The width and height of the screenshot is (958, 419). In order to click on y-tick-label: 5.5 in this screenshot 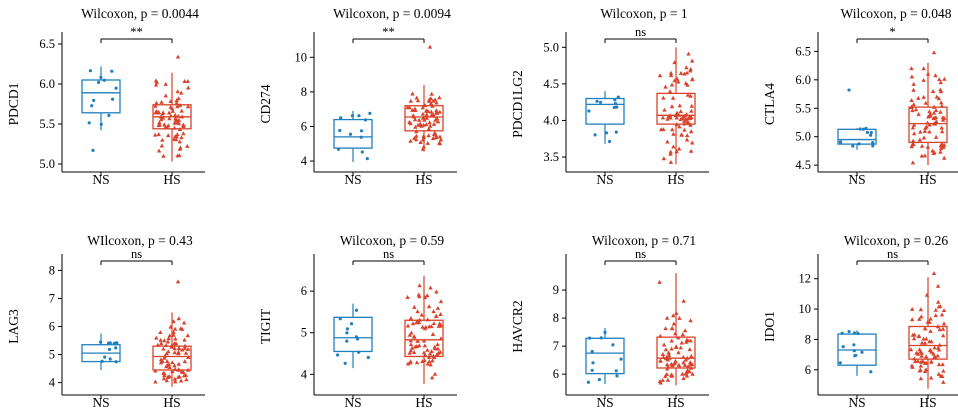, I will do `click(803, 108)`.